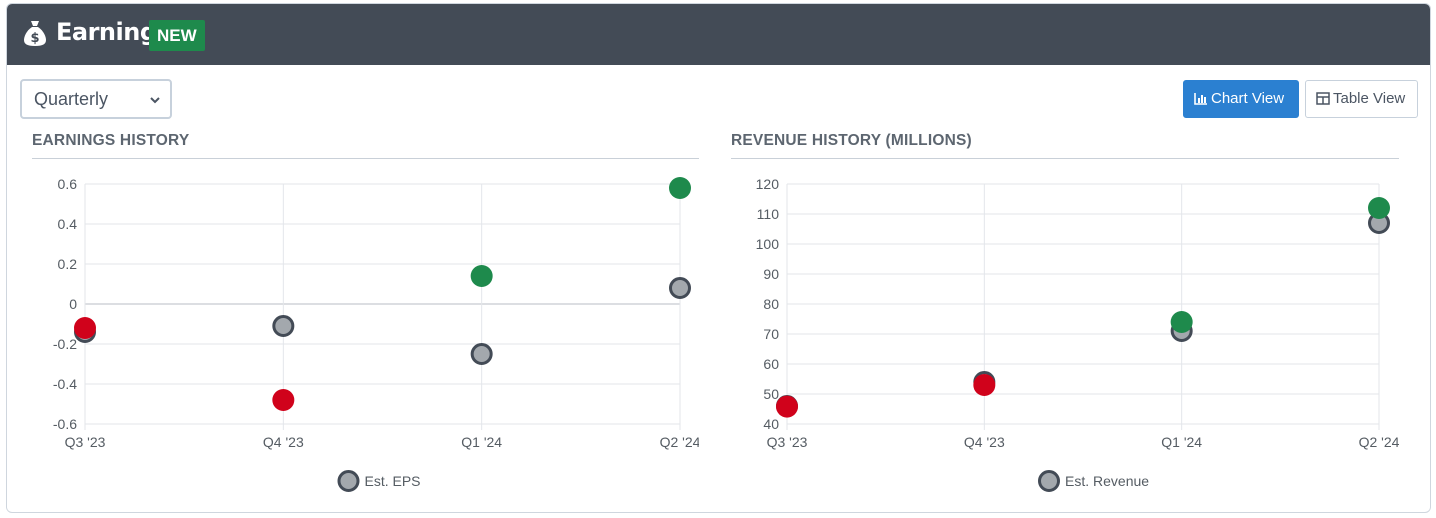  What do you see at coordinates (1248, 98) in the screenshot?
I see `chart-view-label: Chart View` at bounding box center [1248, 98].